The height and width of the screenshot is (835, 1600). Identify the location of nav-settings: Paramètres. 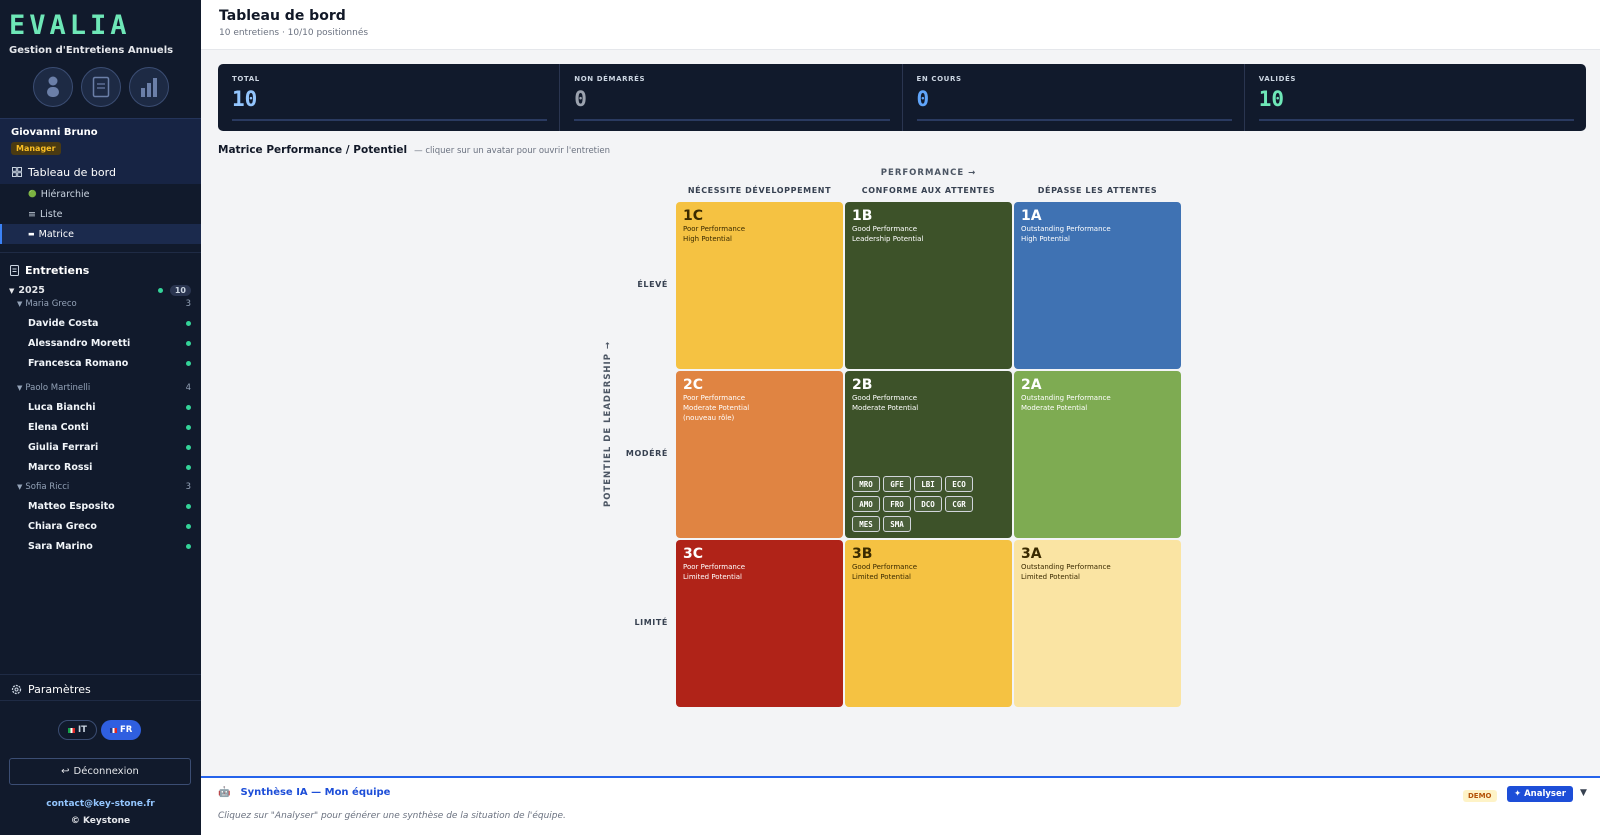
(51, 689).